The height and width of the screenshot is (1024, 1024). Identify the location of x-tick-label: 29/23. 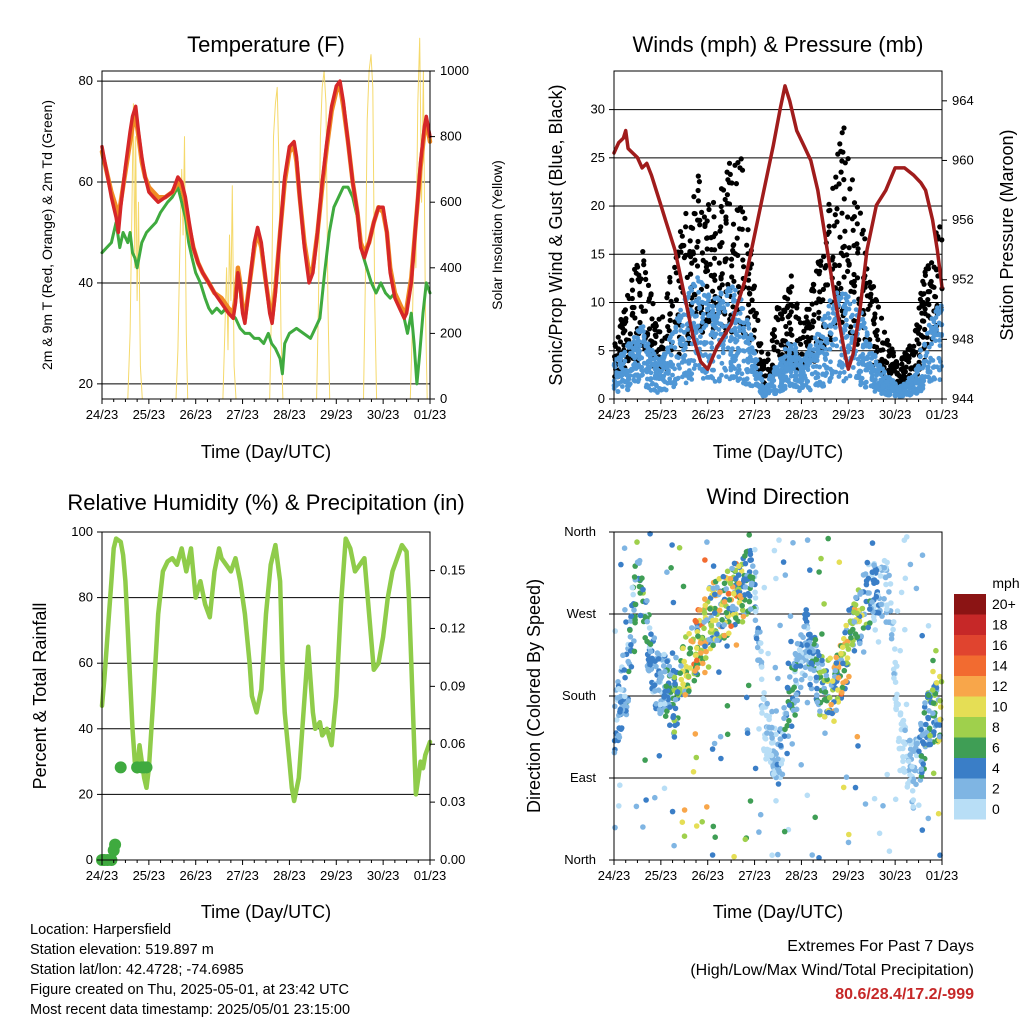
(336, 875).